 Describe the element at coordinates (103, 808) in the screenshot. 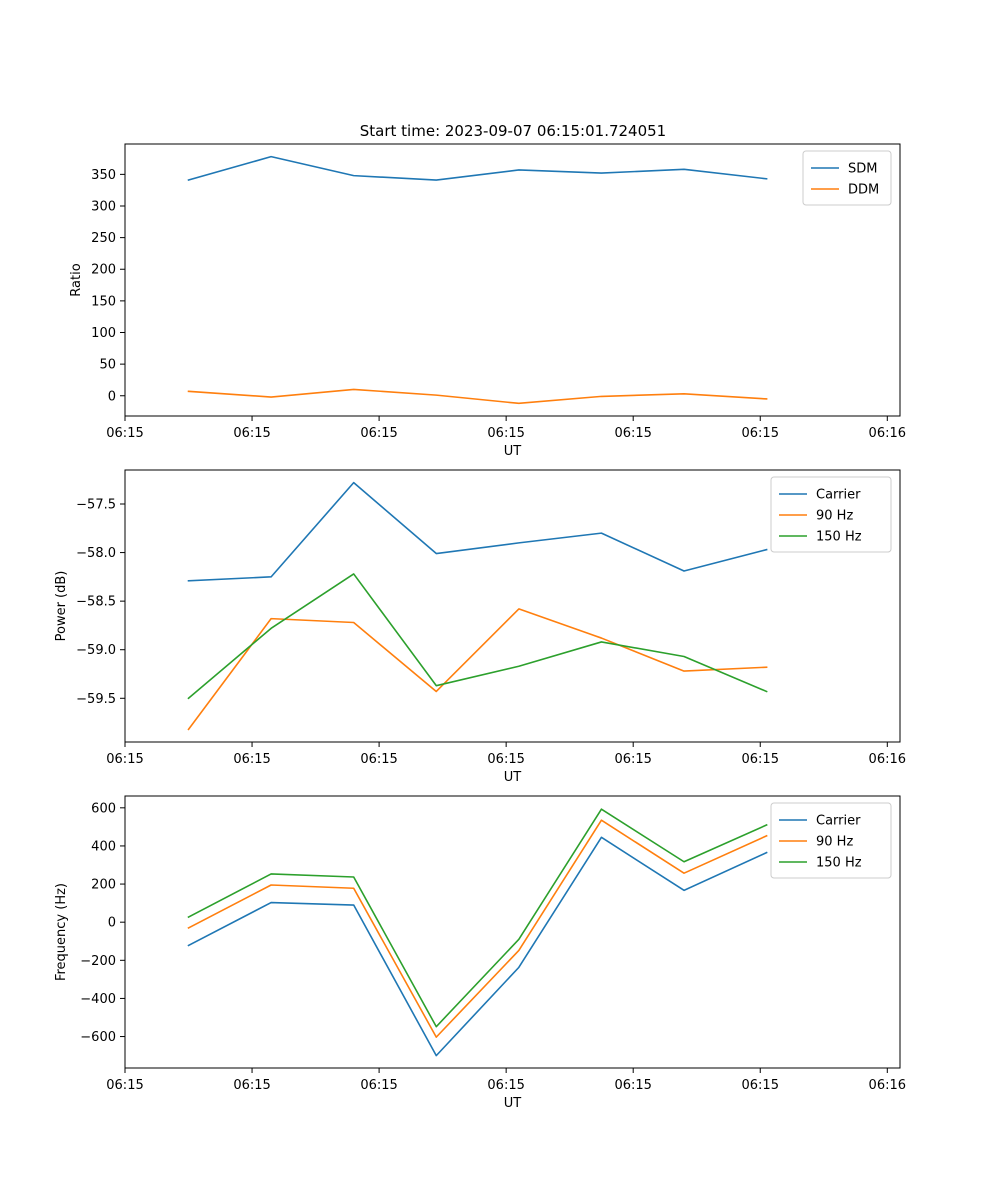

I see `y-tick-label: 600` at that location.